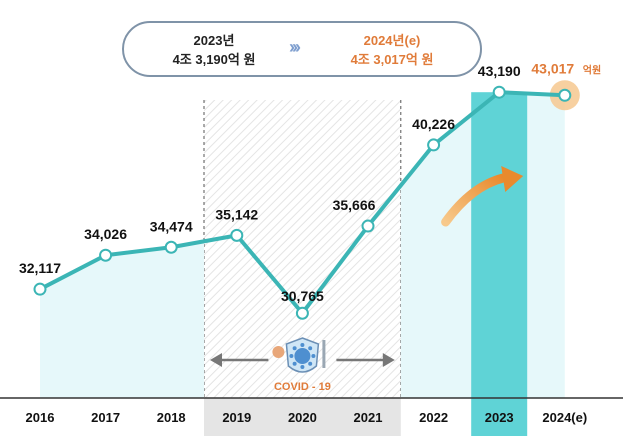 The image size is (623, 440). What do you see at coordinates (302, 313) in the screenshot?
I see `data-point-2020` at bounding box center [302, 313].